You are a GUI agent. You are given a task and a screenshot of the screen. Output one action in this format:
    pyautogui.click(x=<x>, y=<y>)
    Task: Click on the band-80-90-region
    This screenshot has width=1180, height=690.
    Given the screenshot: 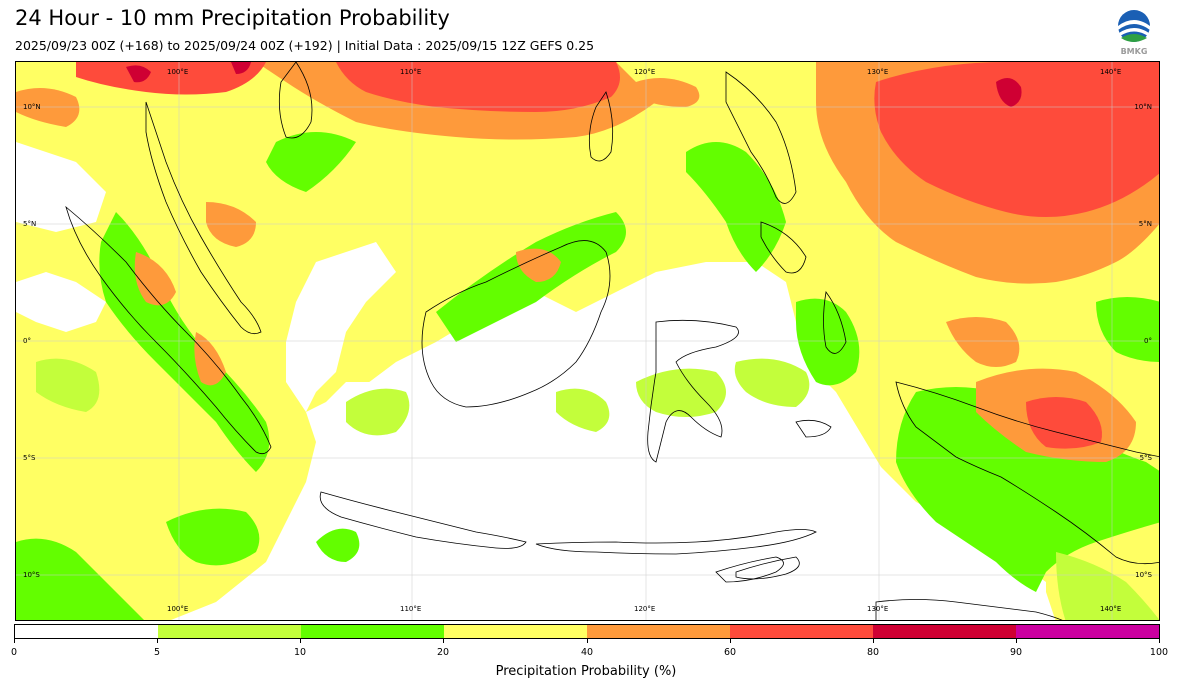 What is the action you would take?
    pyautogui.click(x=574, y=84)
    